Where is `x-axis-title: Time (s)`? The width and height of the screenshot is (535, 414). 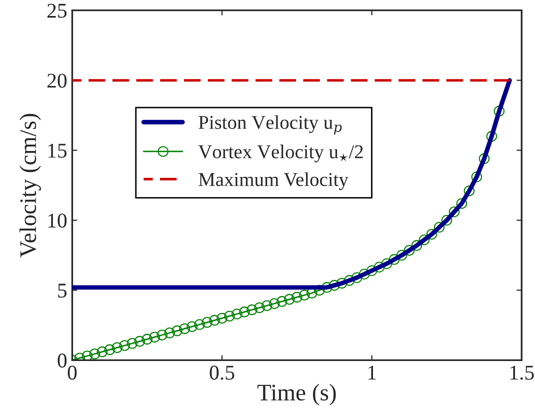
x-axis-title: Time (s) is located at coordinates (296, 395).